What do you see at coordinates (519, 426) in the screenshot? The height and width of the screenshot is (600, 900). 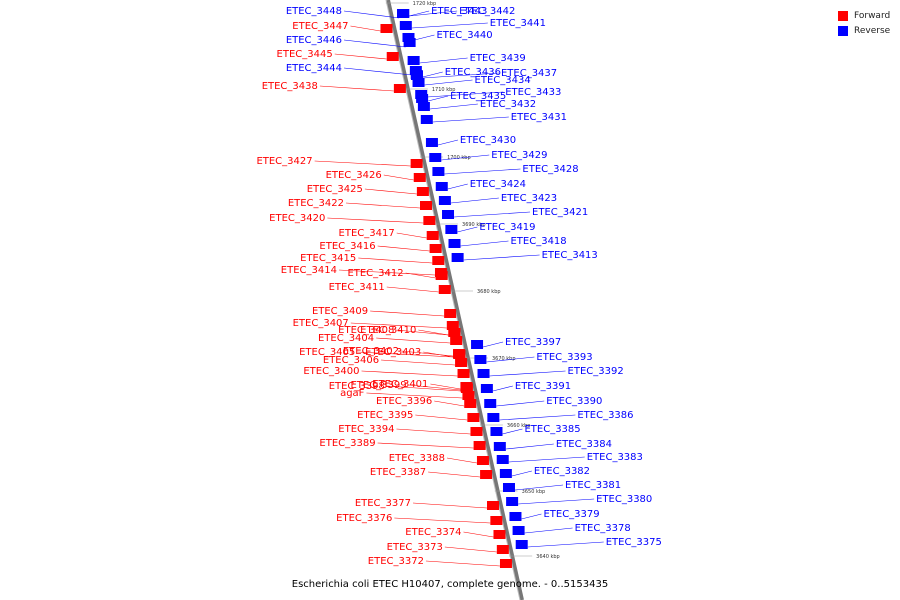 I see `kbp-label: 3660 kbp` at bounding box center [519, 426].